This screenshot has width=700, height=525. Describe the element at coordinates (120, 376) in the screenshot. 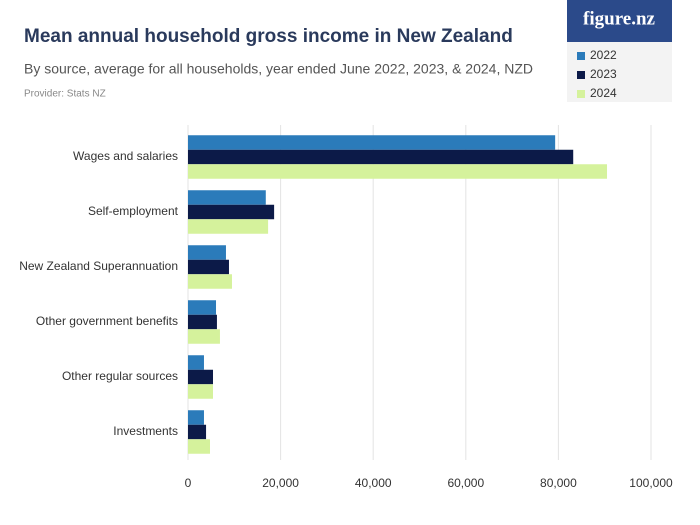

I see `y-tick-label: Other regular sources` at that location.